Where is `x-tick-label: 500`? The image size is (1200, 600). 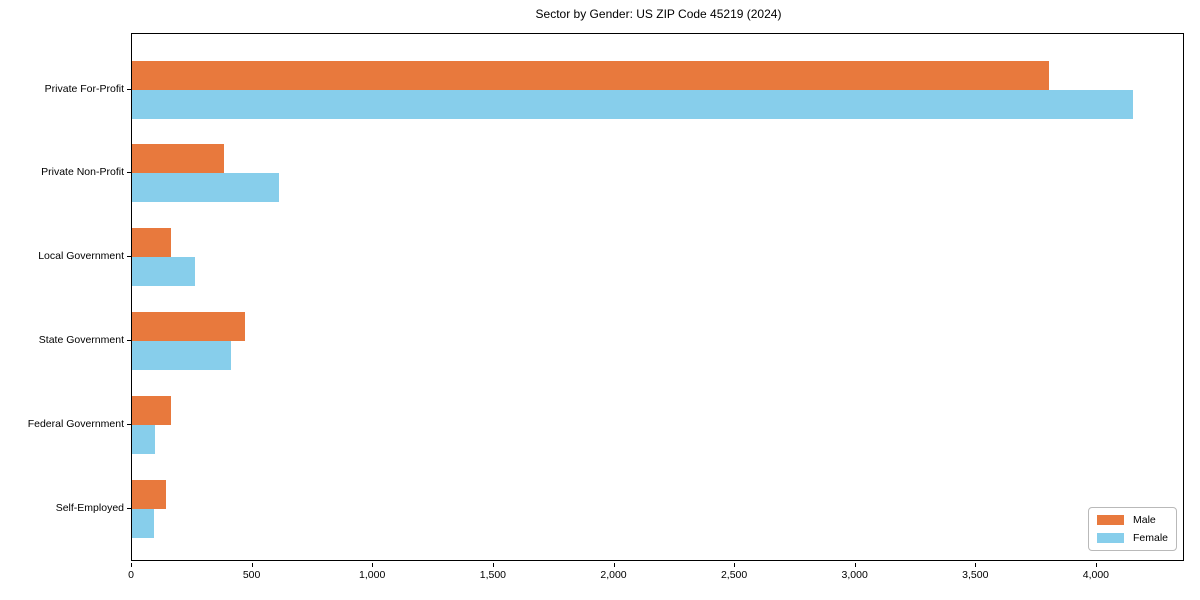 x-tick-label: 500 is located at coordinates (251, 575).